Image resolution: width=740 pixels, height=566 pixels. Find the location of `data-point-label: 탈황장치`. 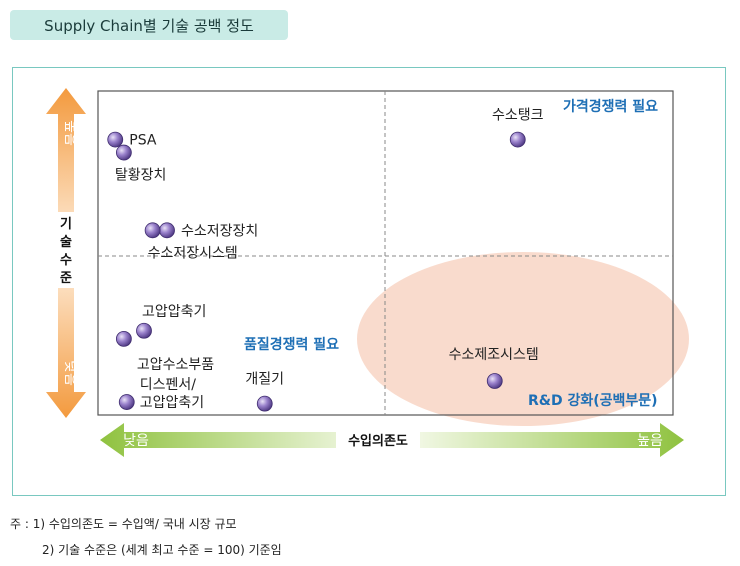

data-point-label: 탈황장치 is located at coordinates (141, 176).